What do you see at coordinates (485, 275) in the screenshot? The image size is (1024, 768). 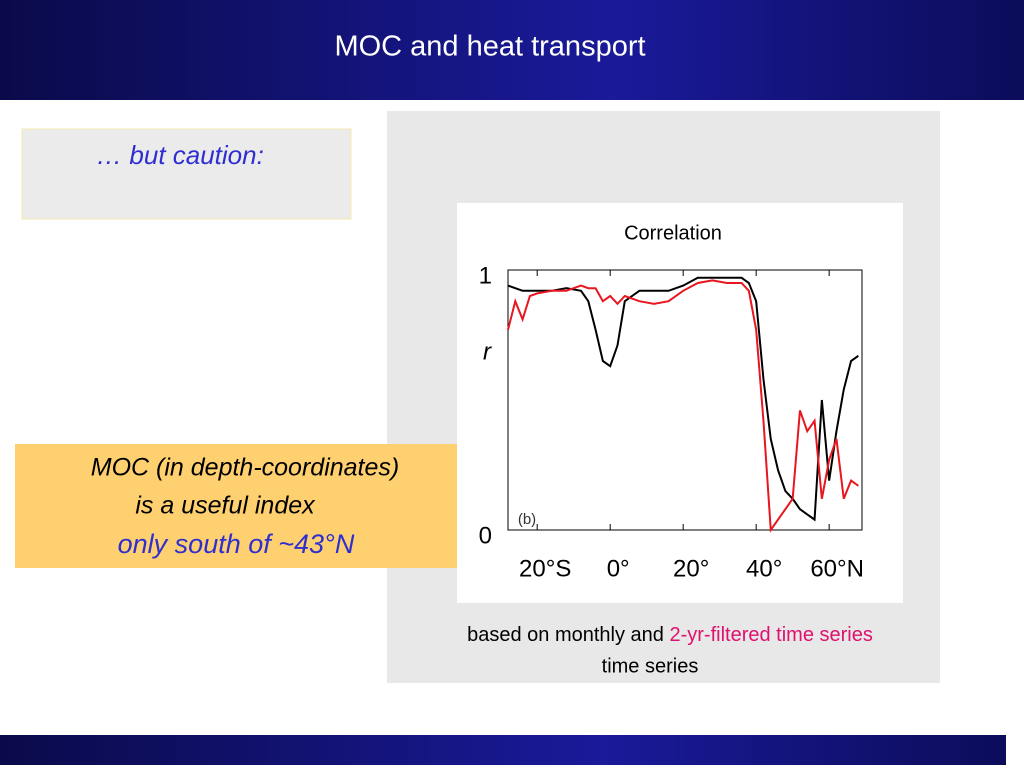 I see `y-tick-label: 1` at bounding box center [485, 275].